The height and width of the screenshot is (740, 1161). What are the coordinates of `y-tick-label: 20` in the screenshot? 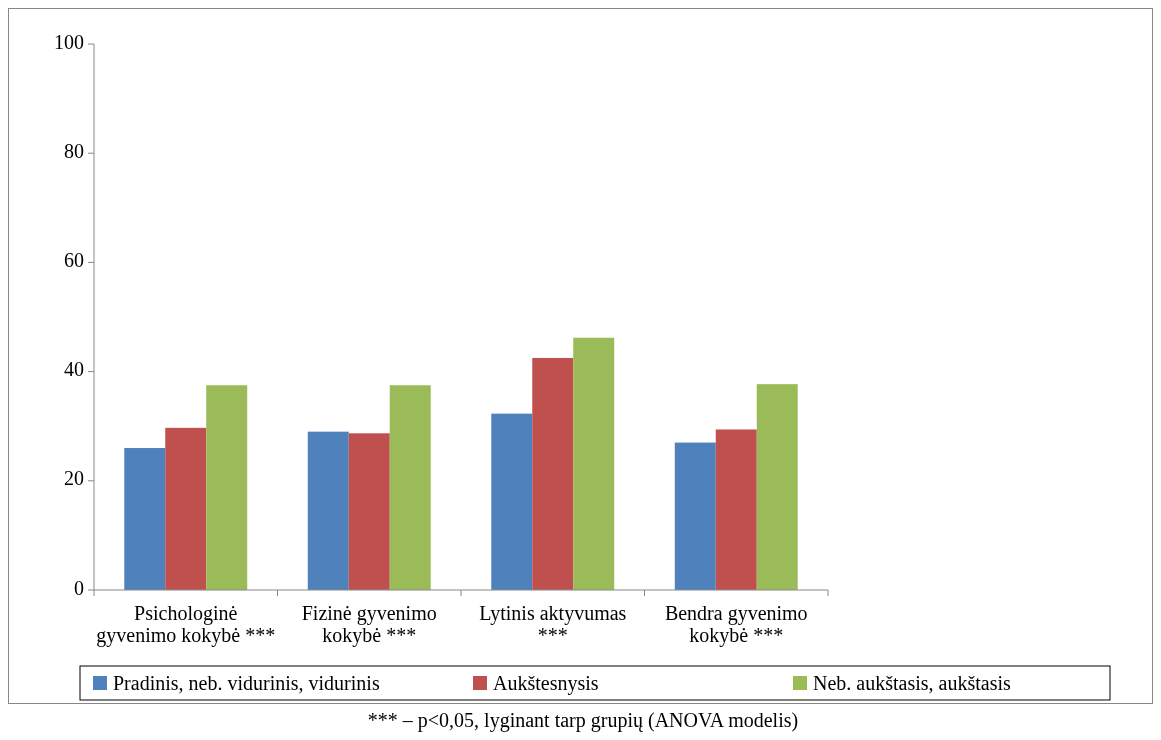 It's located at (74, 478).